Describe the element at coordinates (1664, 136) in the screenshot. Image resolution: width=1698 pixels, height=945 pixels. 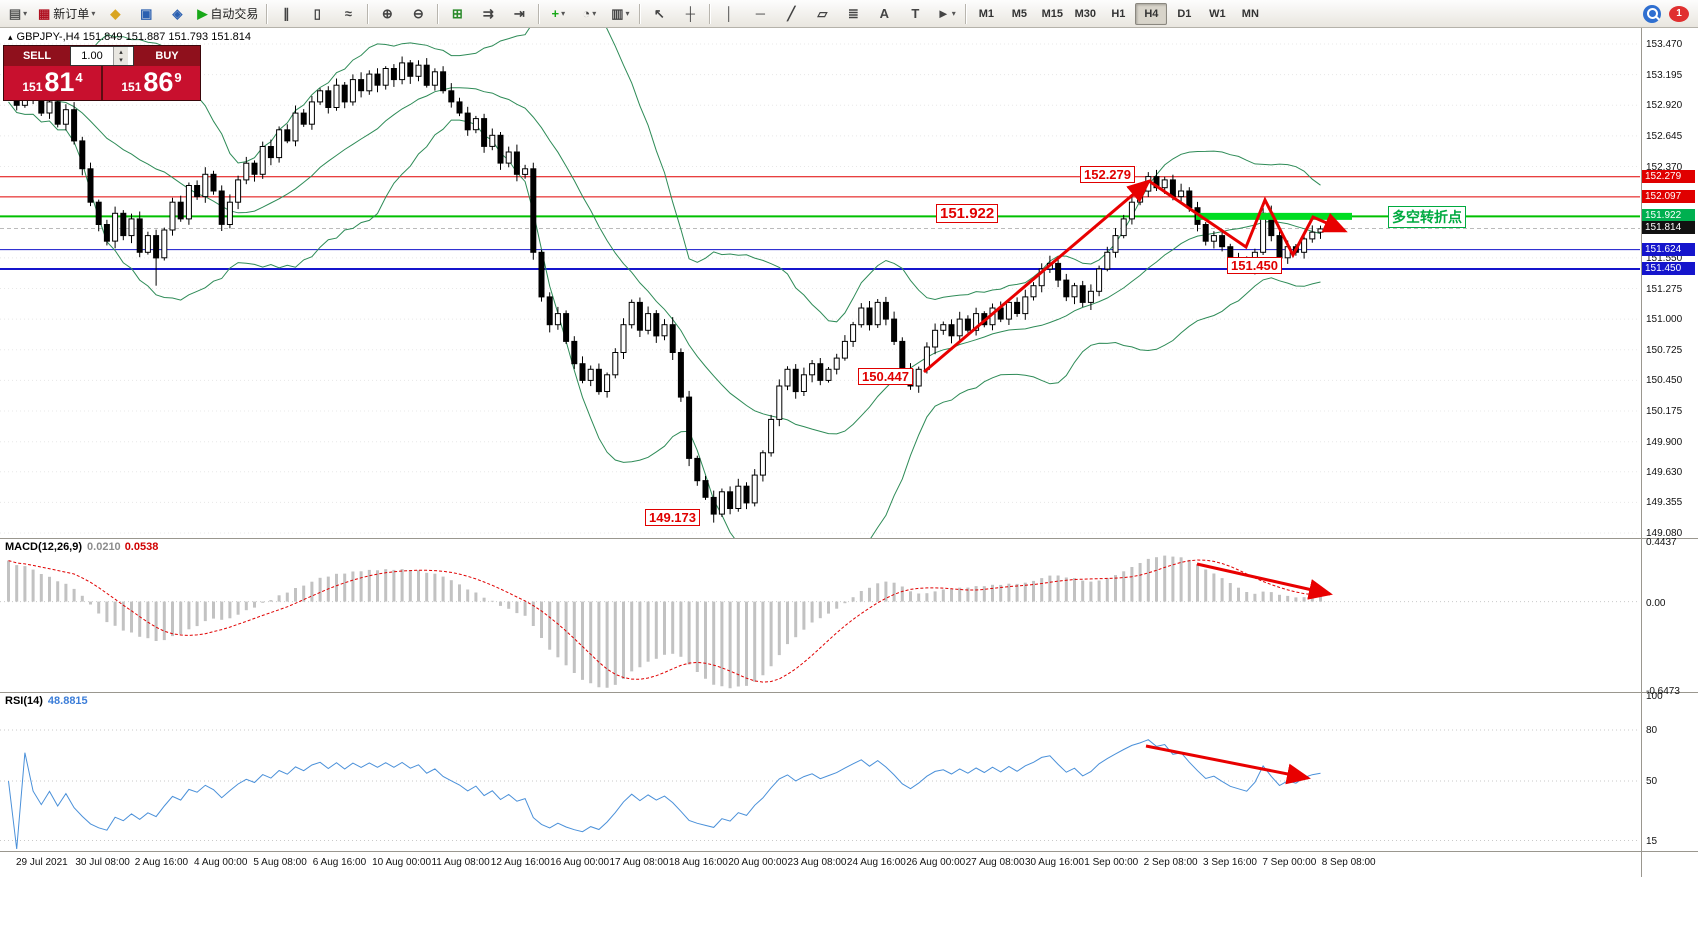
I see `price-tick: 152.645` at that location.